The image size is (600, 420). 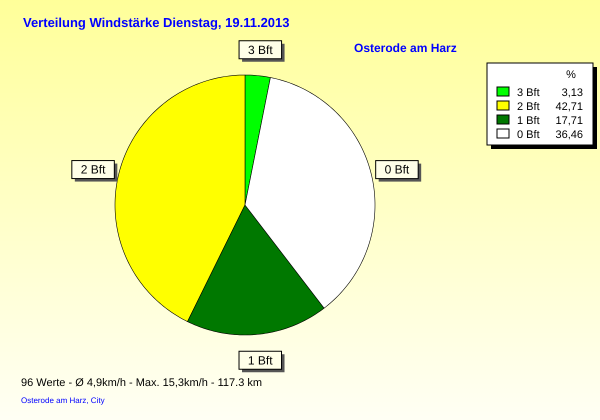 What do you see at coordinates (63, 400) in the screenshot?
I see `text: Osterode am Harz, City` at bounding box center [63, 400].